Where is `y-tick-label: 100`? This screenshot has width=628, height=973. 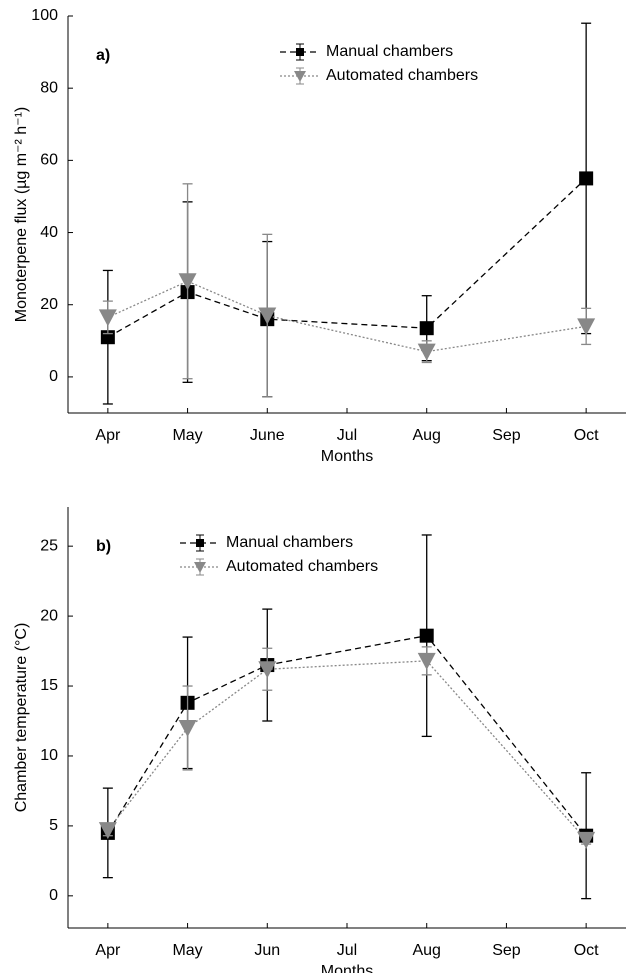
y-tick-label: 100 is located at coordinates (44, 15).